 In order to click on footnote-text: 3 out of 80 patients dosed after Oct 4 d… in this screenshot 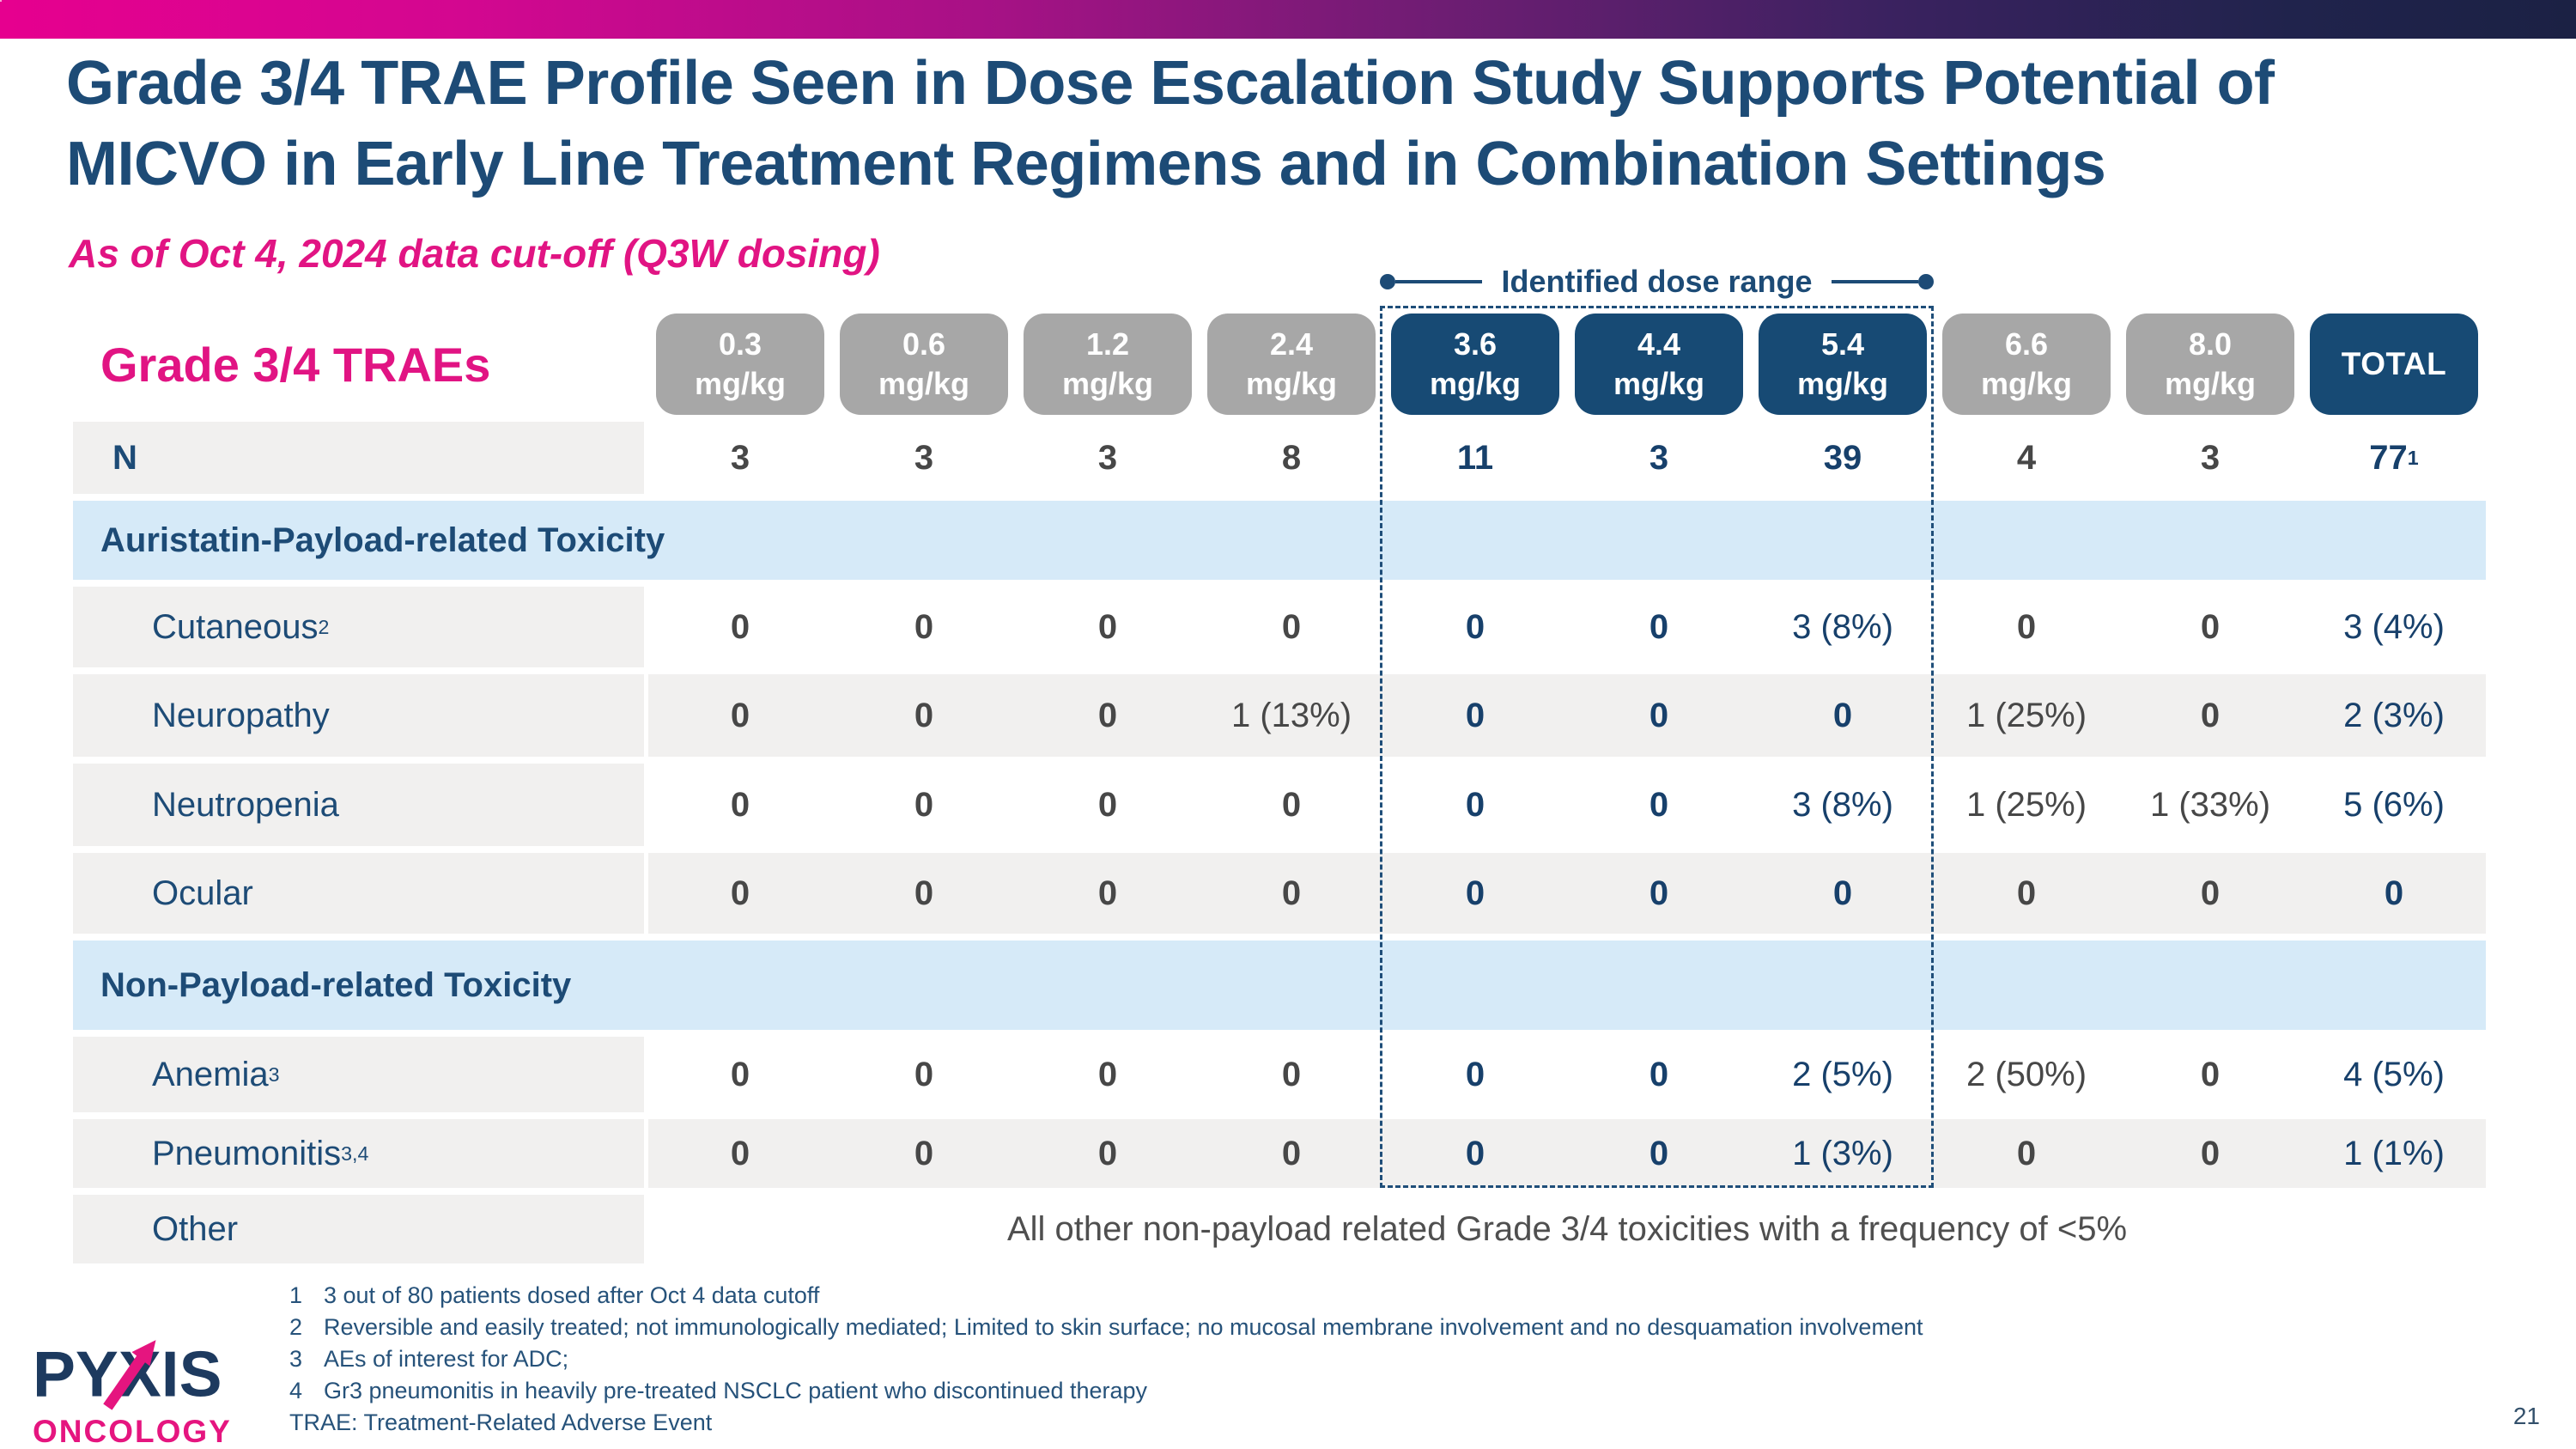, I will do `click(572, 1295)`.